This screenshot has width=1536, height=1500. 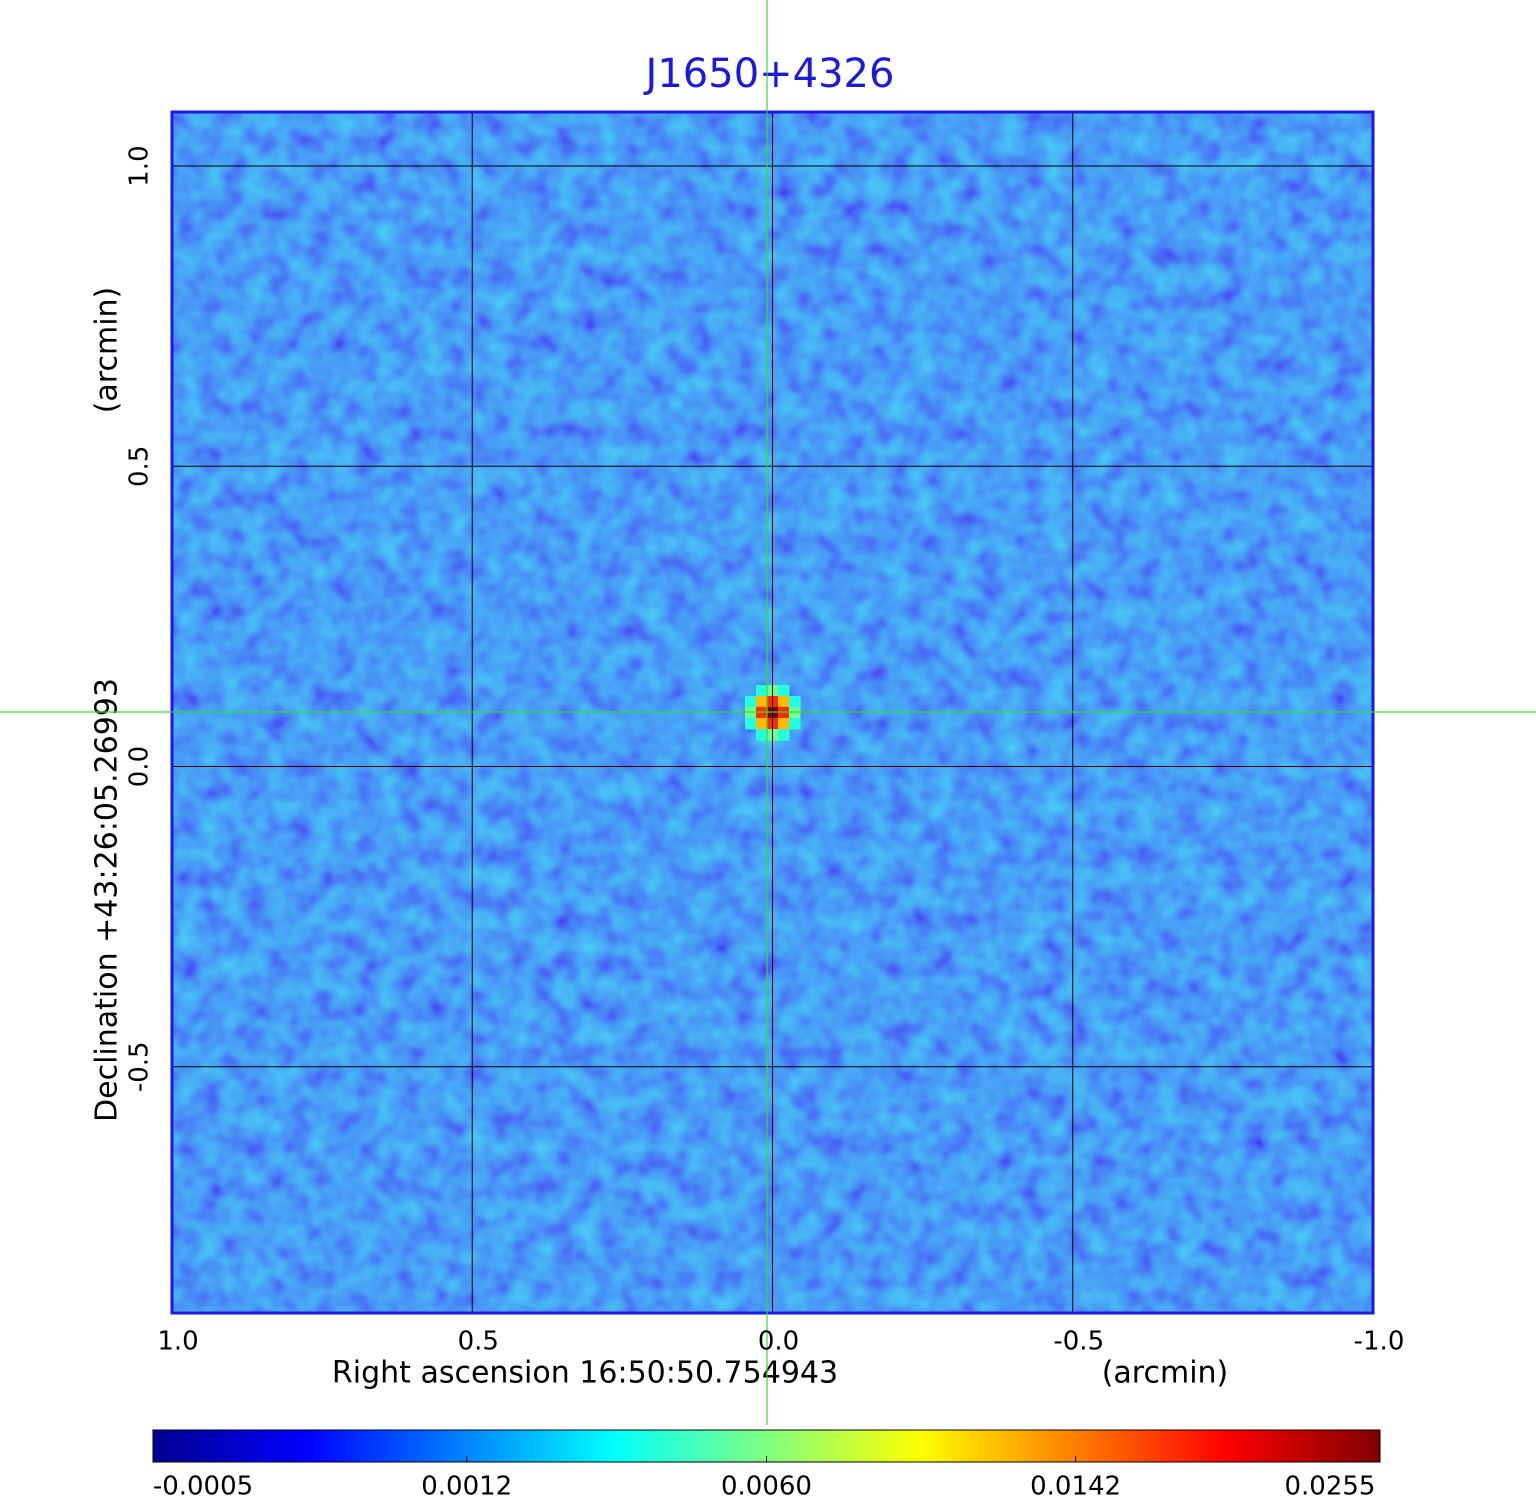 What do you see at coordinates (585, 1373) in the screenshot?
I see `x-axis-label: Right ascension 16:50:50.754943` at bounding box center [585, 1373].